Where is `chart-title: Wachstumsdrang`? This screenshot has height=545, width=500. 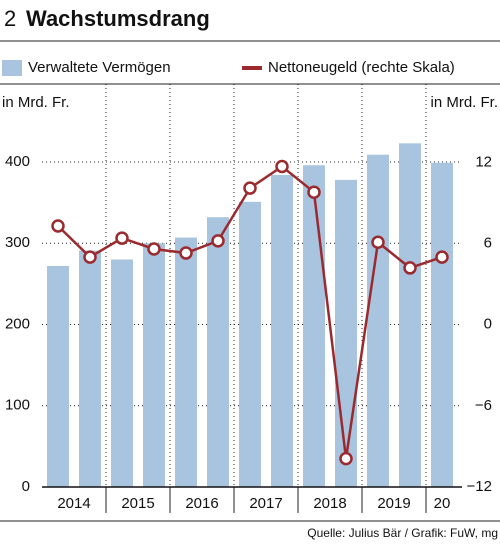 chart-title: Wachstumsdrang is located at coordinates (118, 18).